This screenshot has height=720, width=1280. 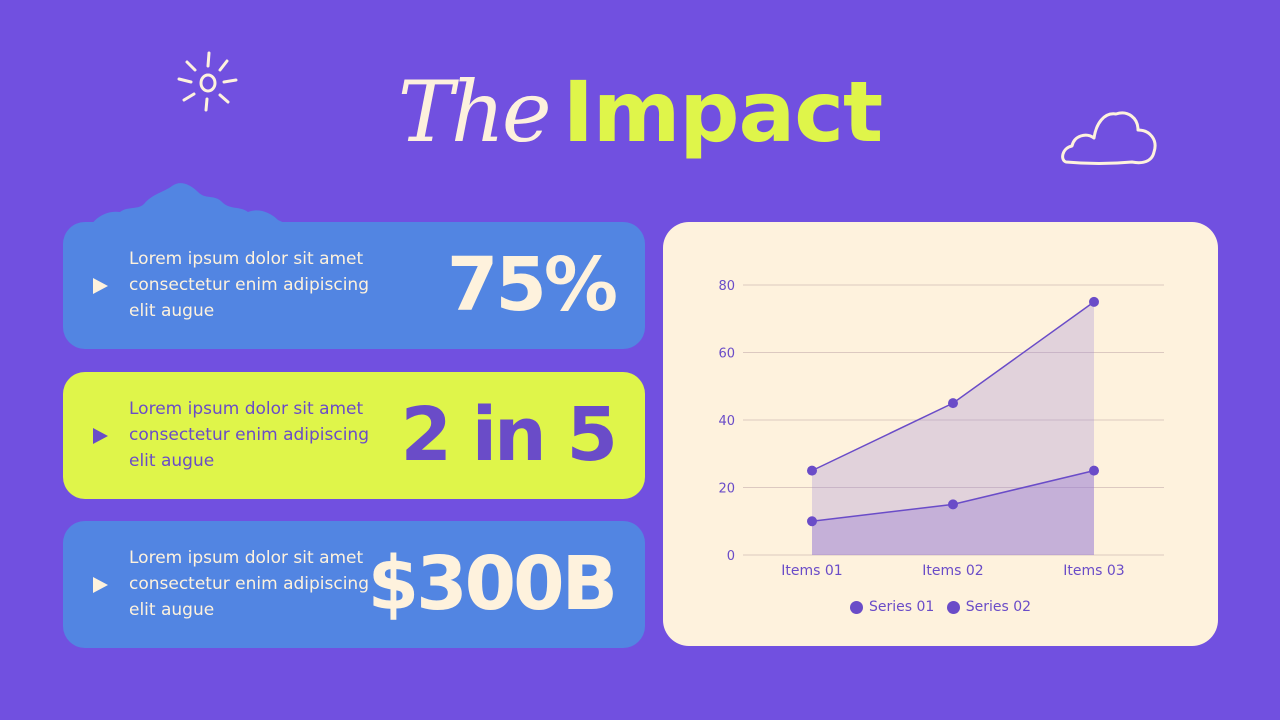 What do you see at coordinates (953, 428) in the screenshot?
I see `series-1-area` at bounding box center [953, 428].